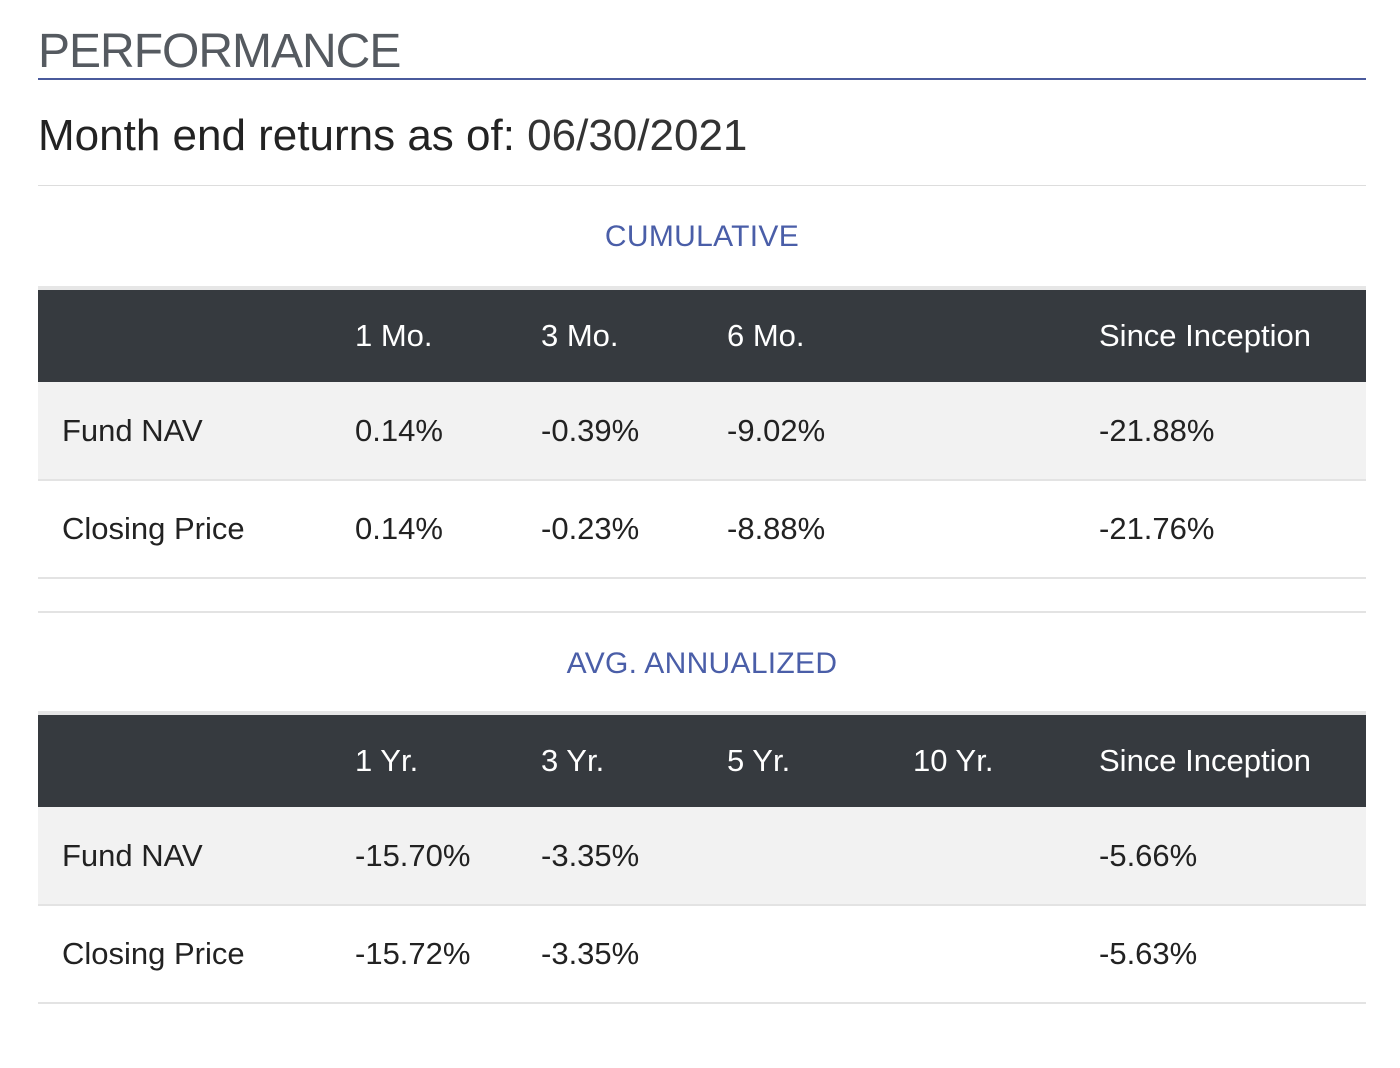 Image resolution: width=1400 pixels, height=1068 pixels. Describe the element at coordinates (590, 430) in the screenshot. I see `table-cell: -0.39%` at that location.